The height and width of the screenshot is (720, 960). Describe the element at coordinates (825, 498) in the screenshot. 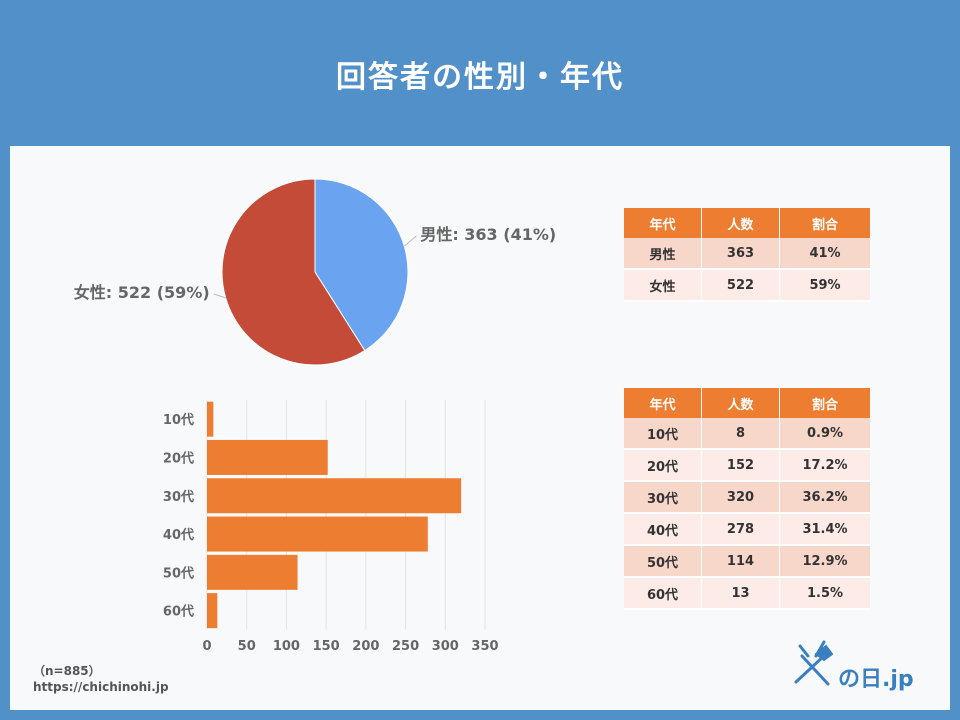

I see `table-cell: 36.2%` at that location.